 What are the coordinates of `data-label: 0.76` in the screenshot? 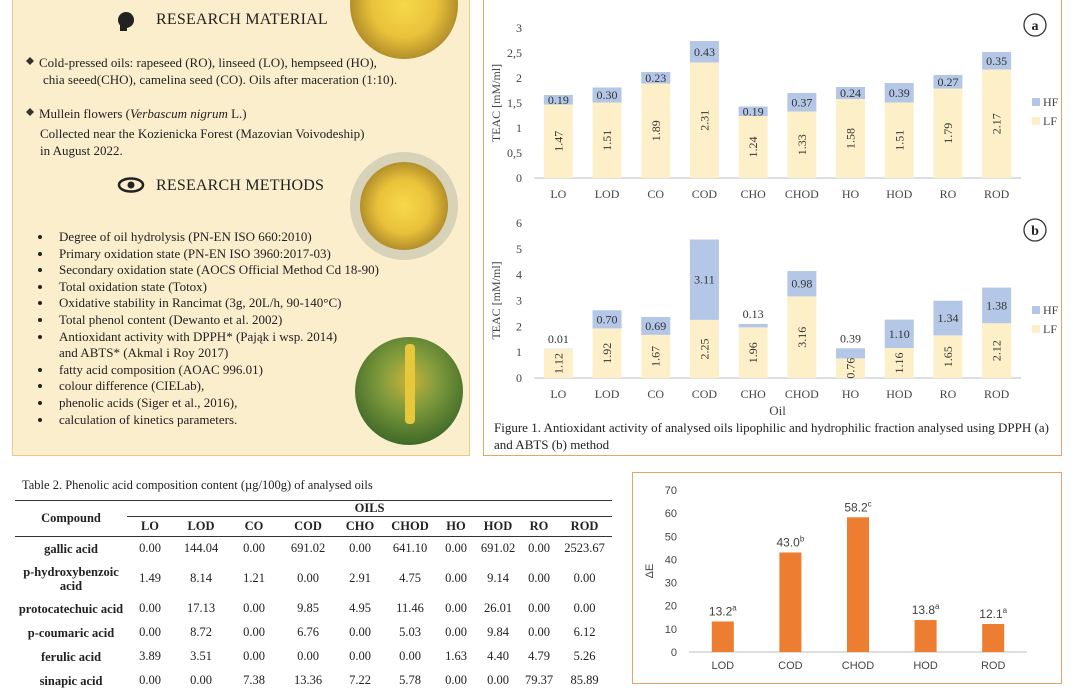 It's located at (851, 368).